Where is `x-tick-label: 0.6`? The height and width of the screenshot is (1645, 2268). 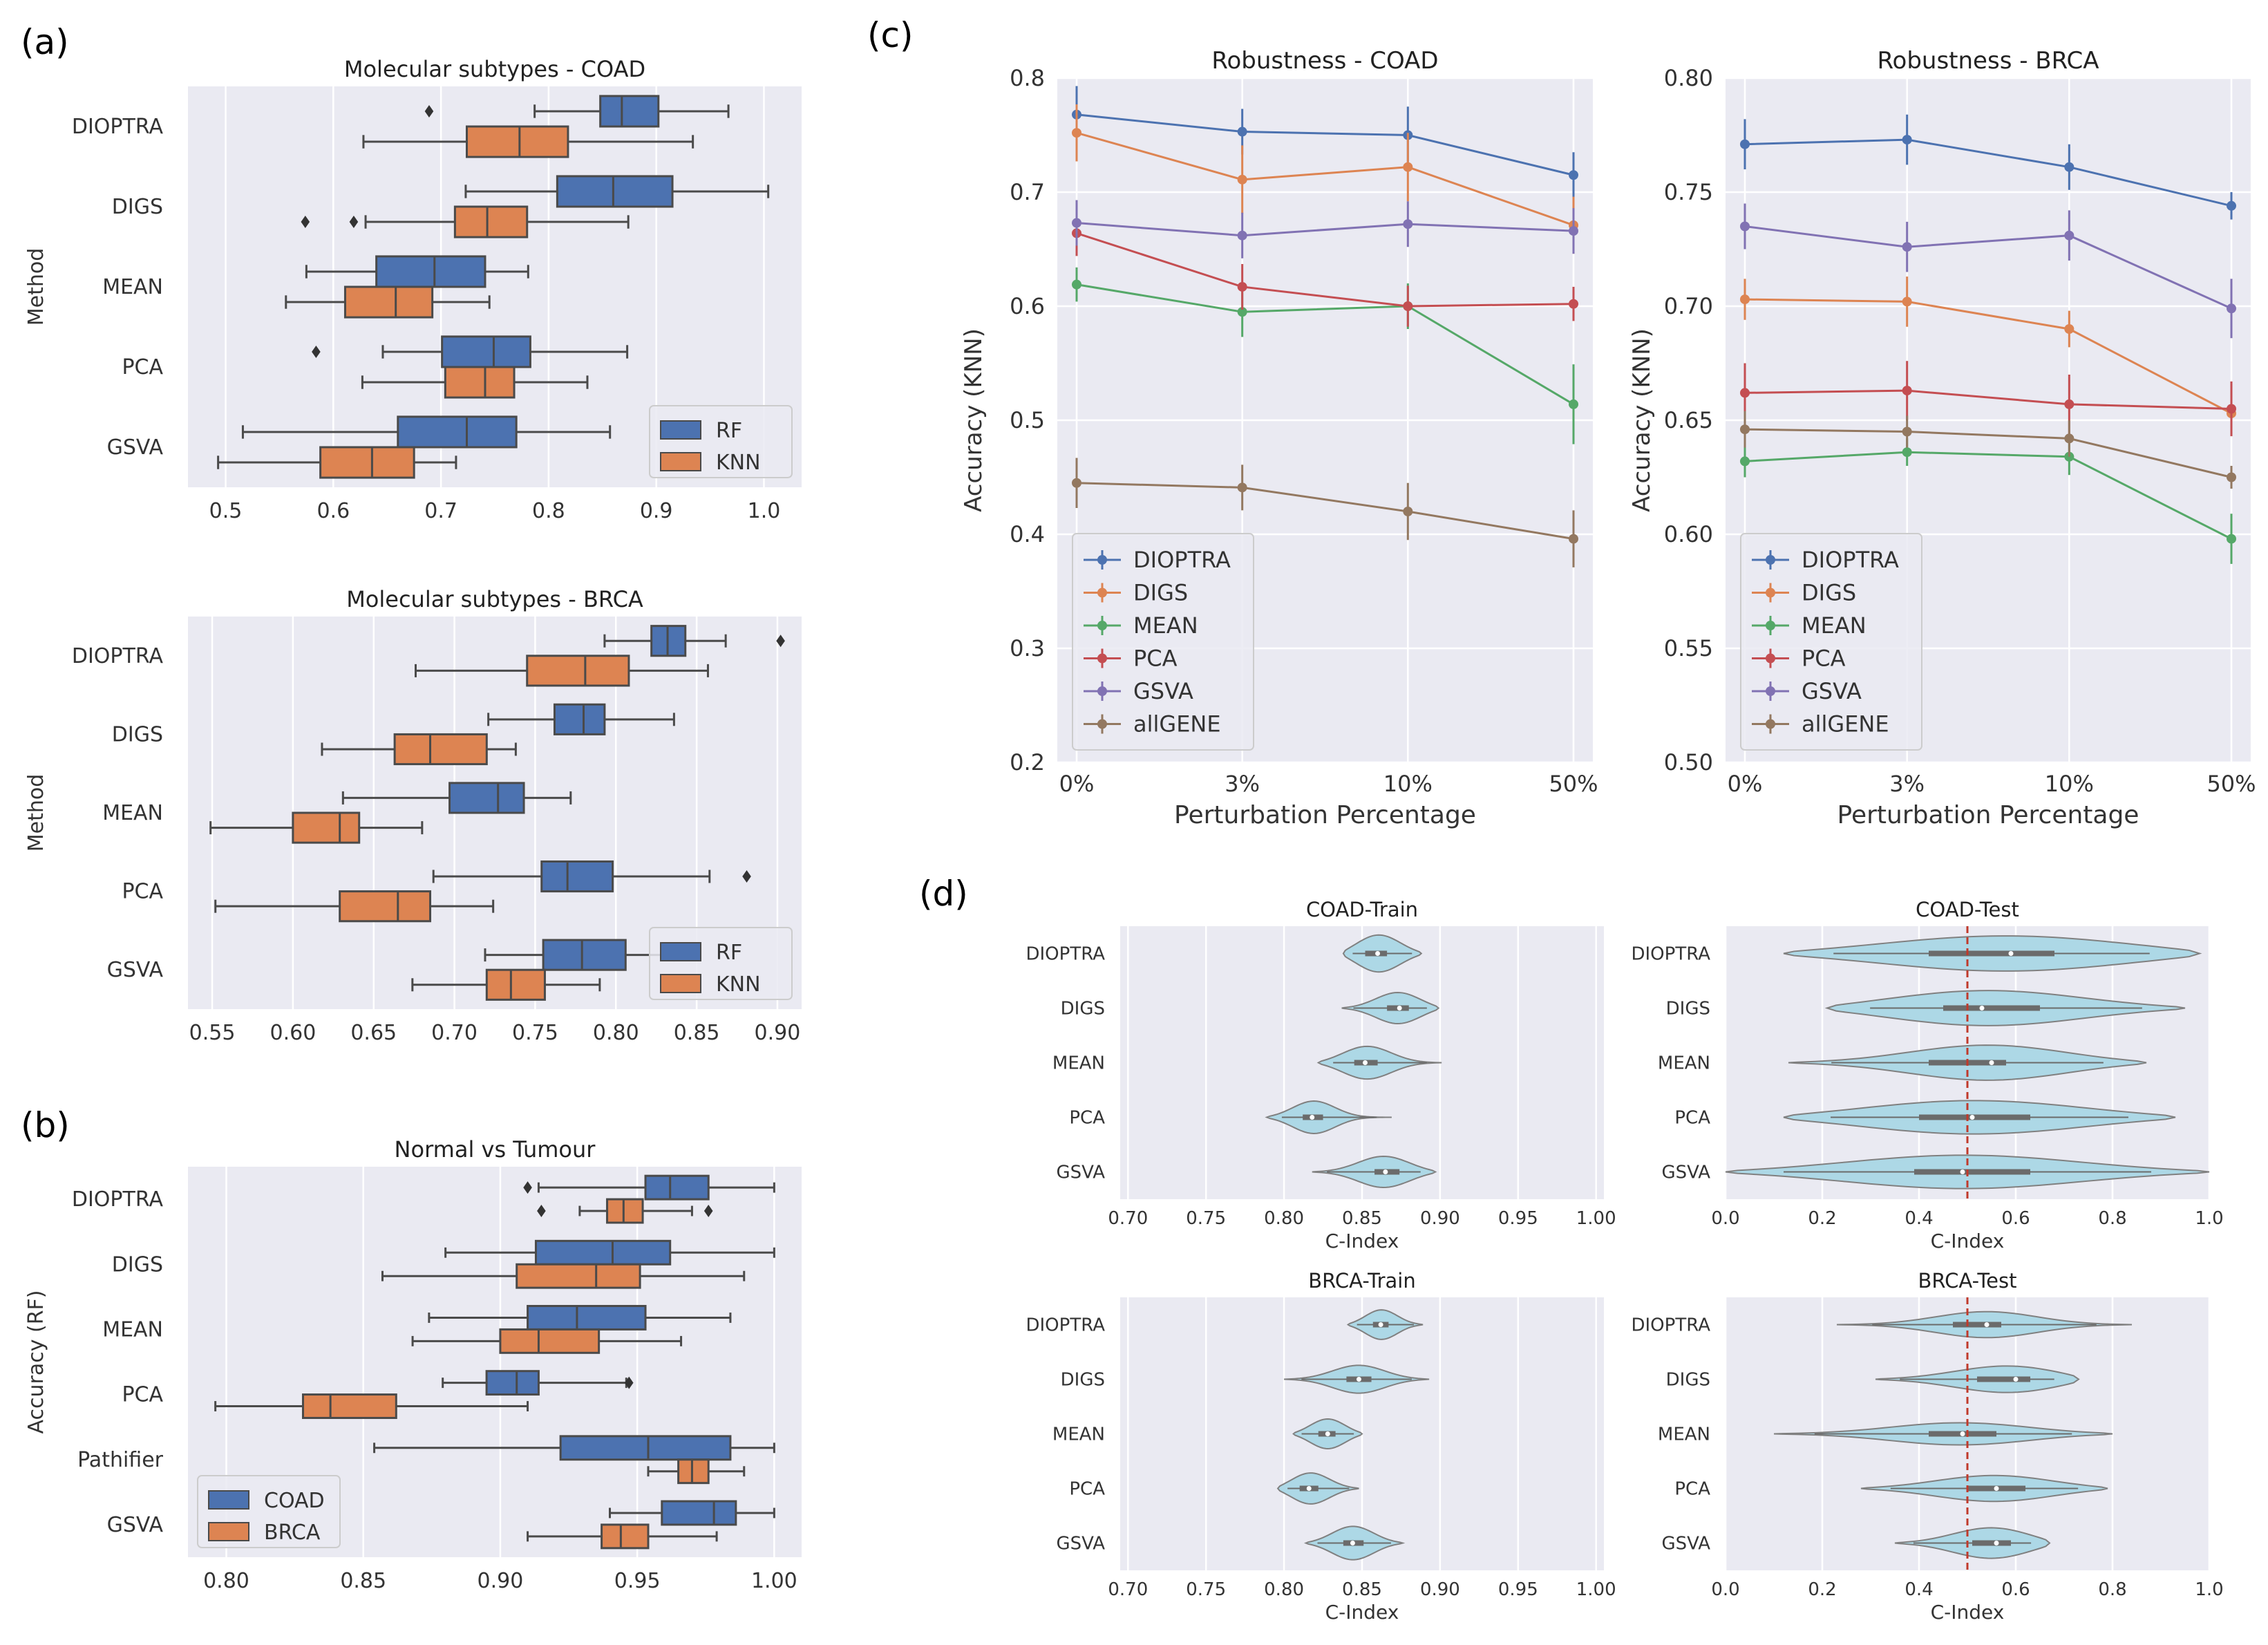
x-tick-label: 0.6 is located at coordinates (2015, 1589).